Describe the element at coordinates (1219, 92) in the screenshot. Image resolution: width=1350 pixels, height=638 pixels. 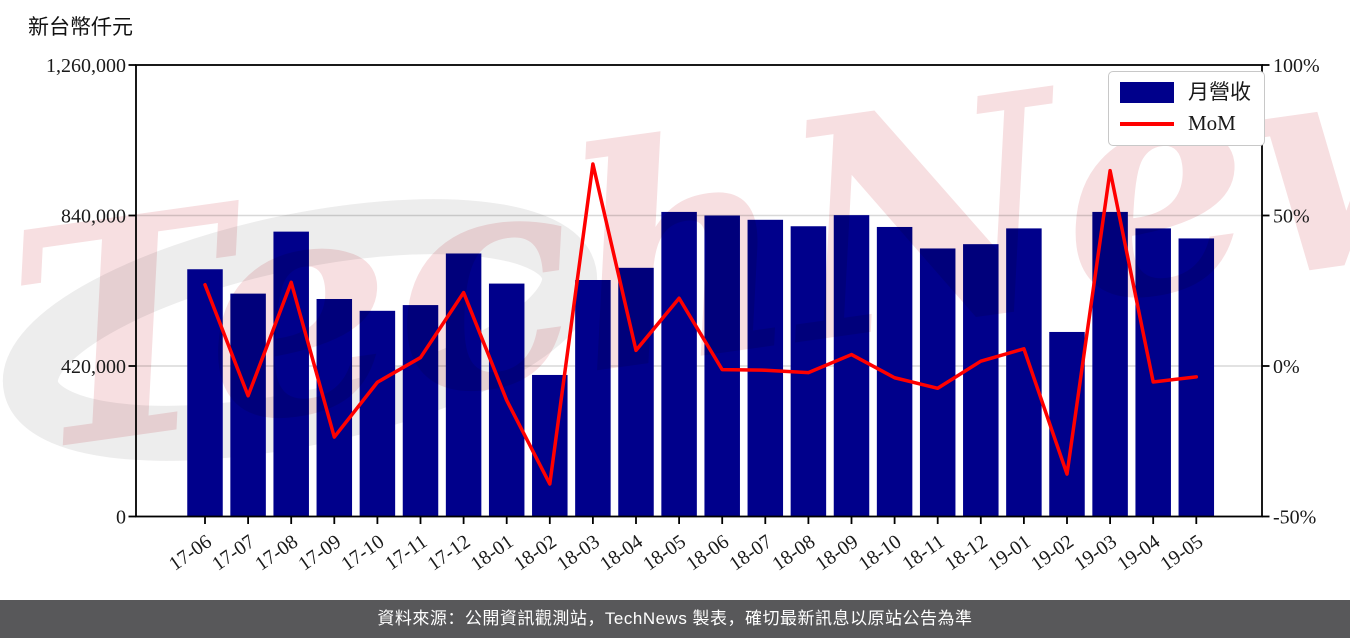
I see `legend-label-revenue: 月營收` at that location.